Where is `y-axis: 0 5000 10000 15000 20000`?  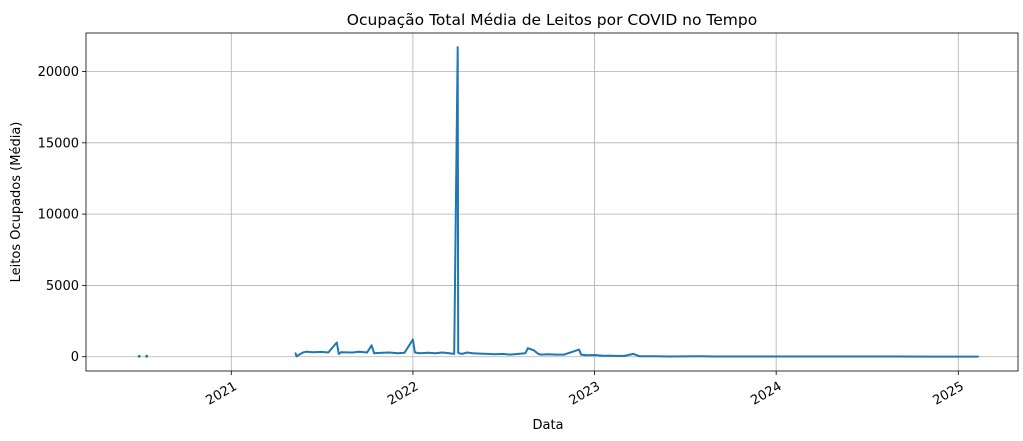 y-axis: 0 5000 10000 15000 20000 is located at coordinates (62, 215).